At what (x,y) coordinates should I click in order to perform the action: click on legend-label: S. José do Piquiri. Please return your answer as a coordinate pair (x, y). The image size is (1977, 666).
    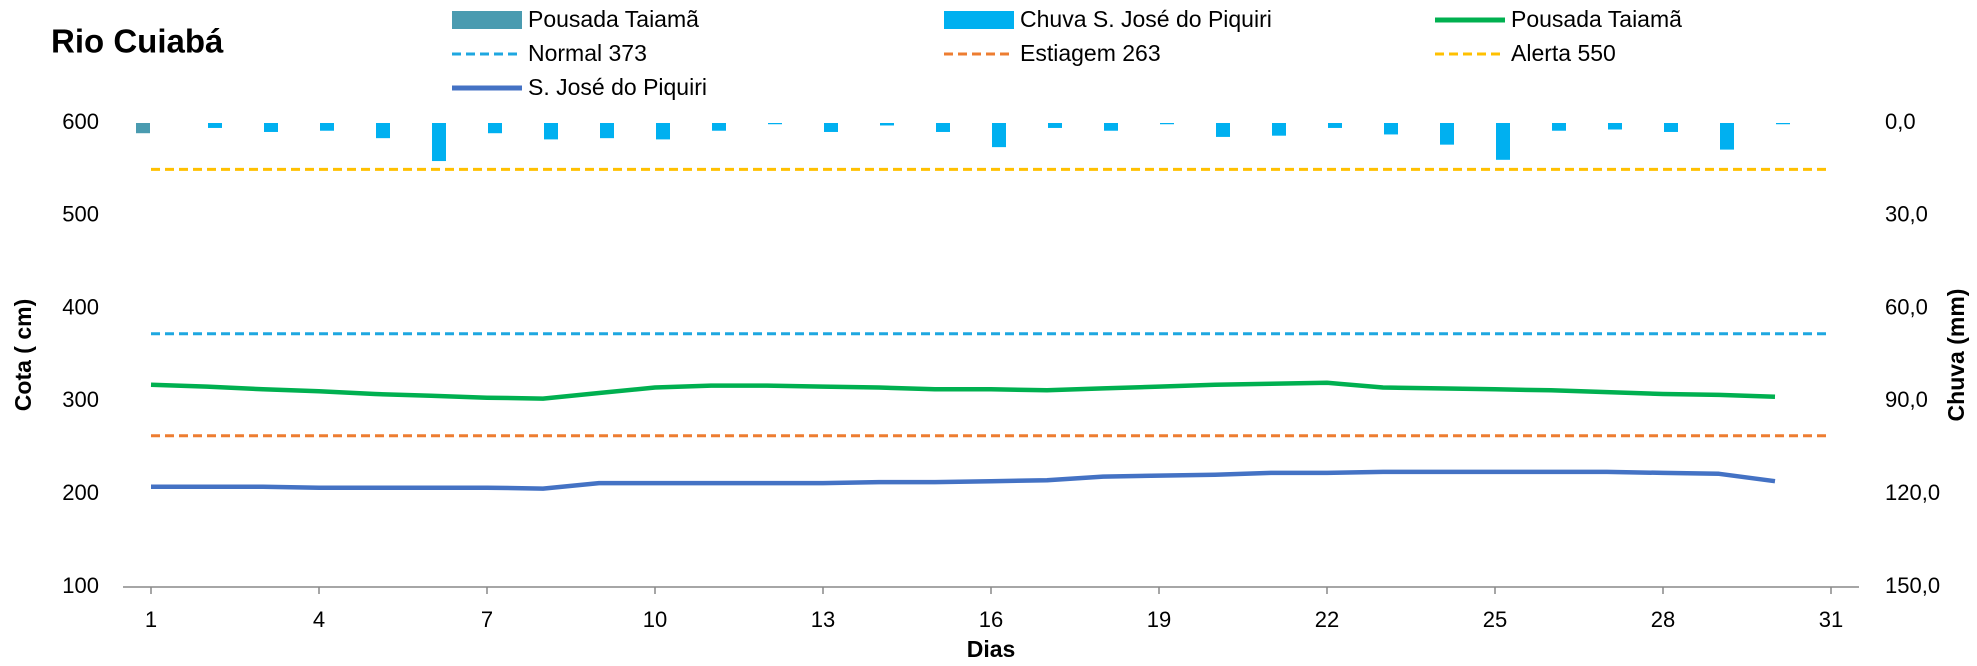
    Looking at the image, I should click on (617, 87).